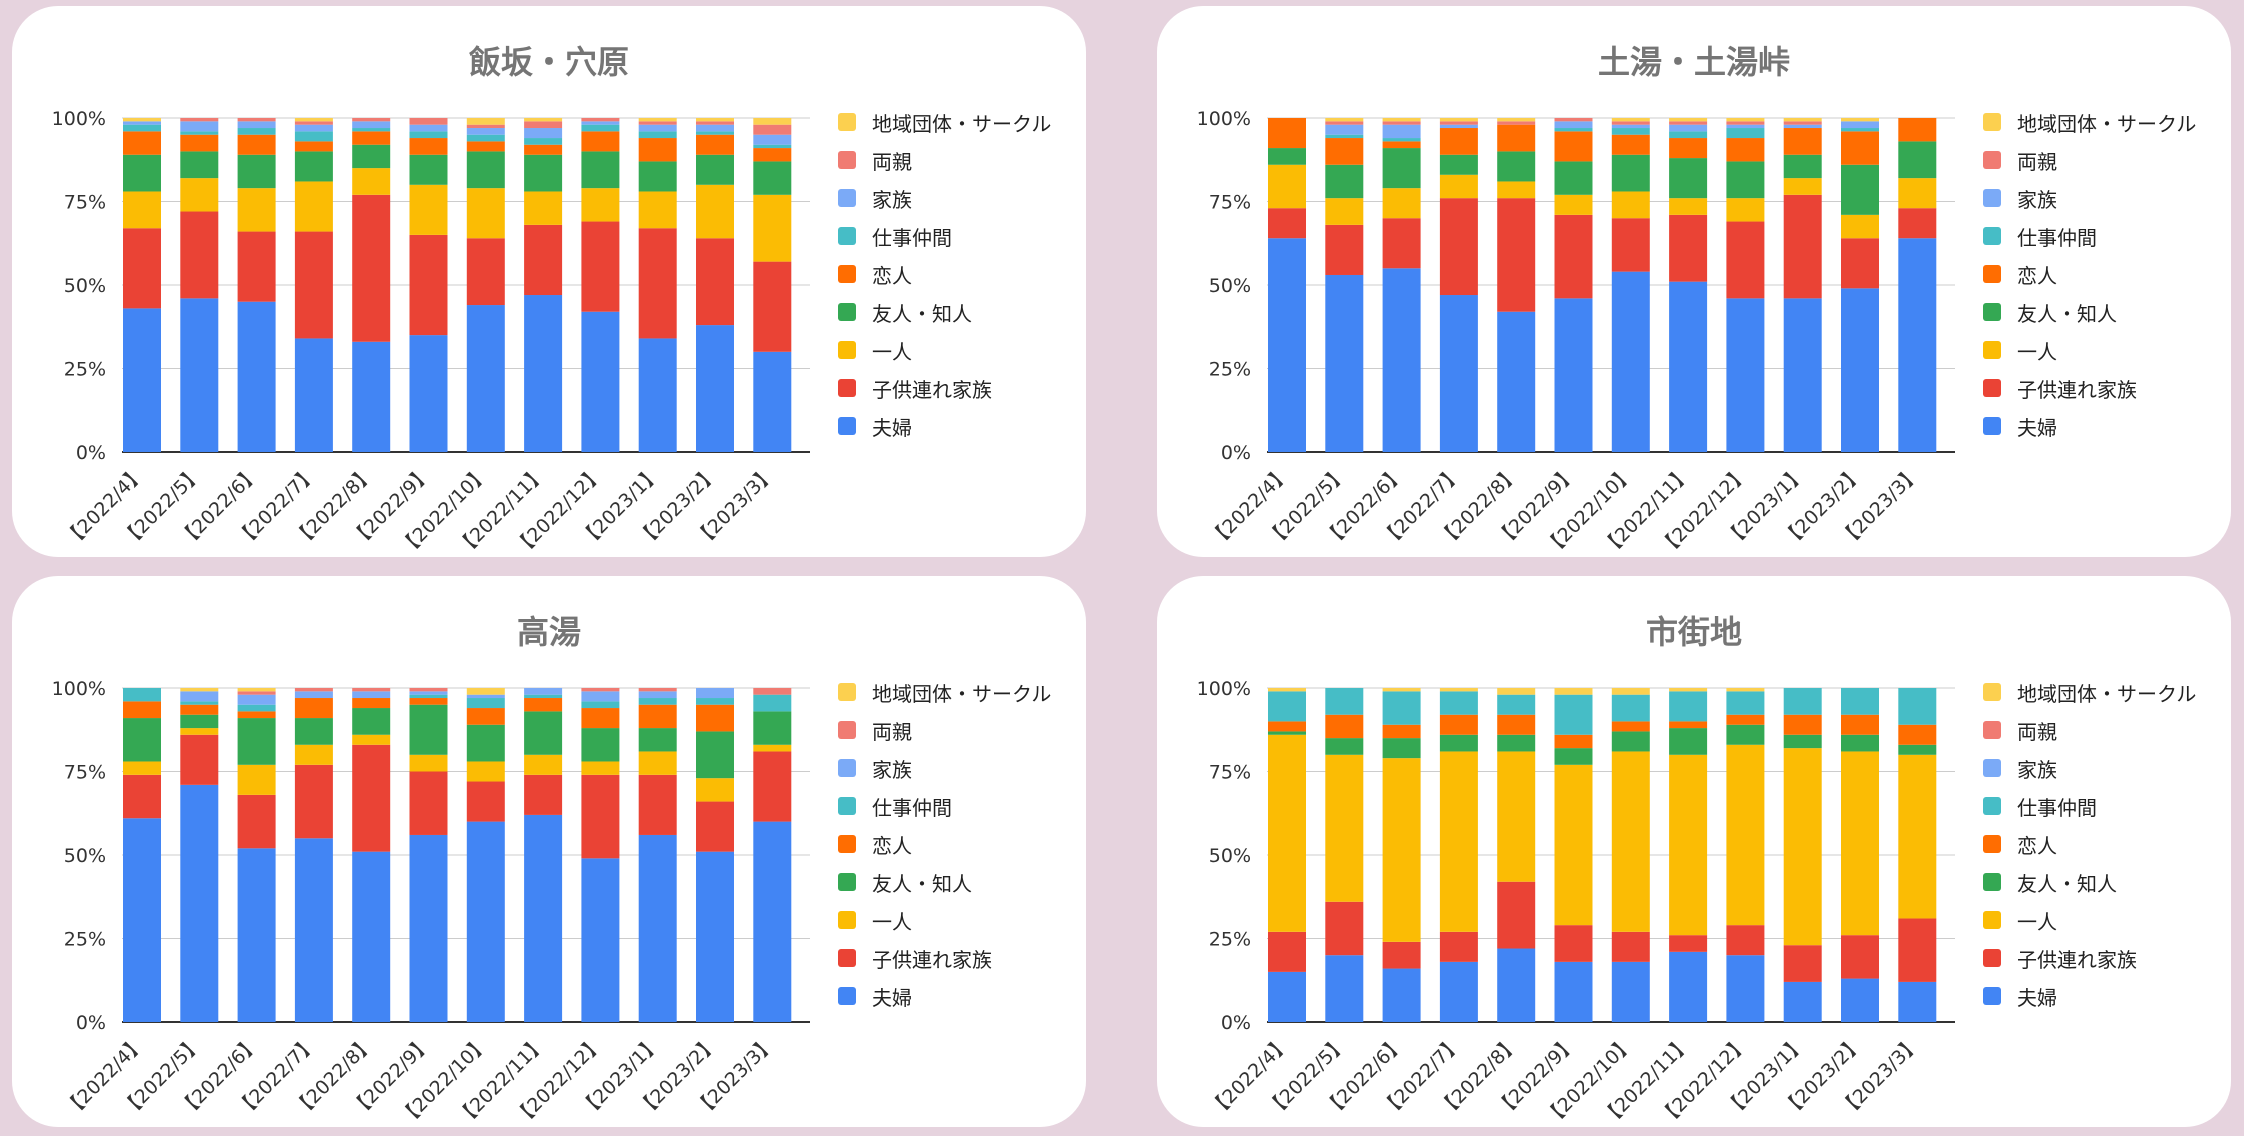 The width and height of the screenshot is (2244, 1136). Describe the element at coordinates (2107, 123) in the screenshot. I see `legend-label: 地域団体・サークル` at that location.